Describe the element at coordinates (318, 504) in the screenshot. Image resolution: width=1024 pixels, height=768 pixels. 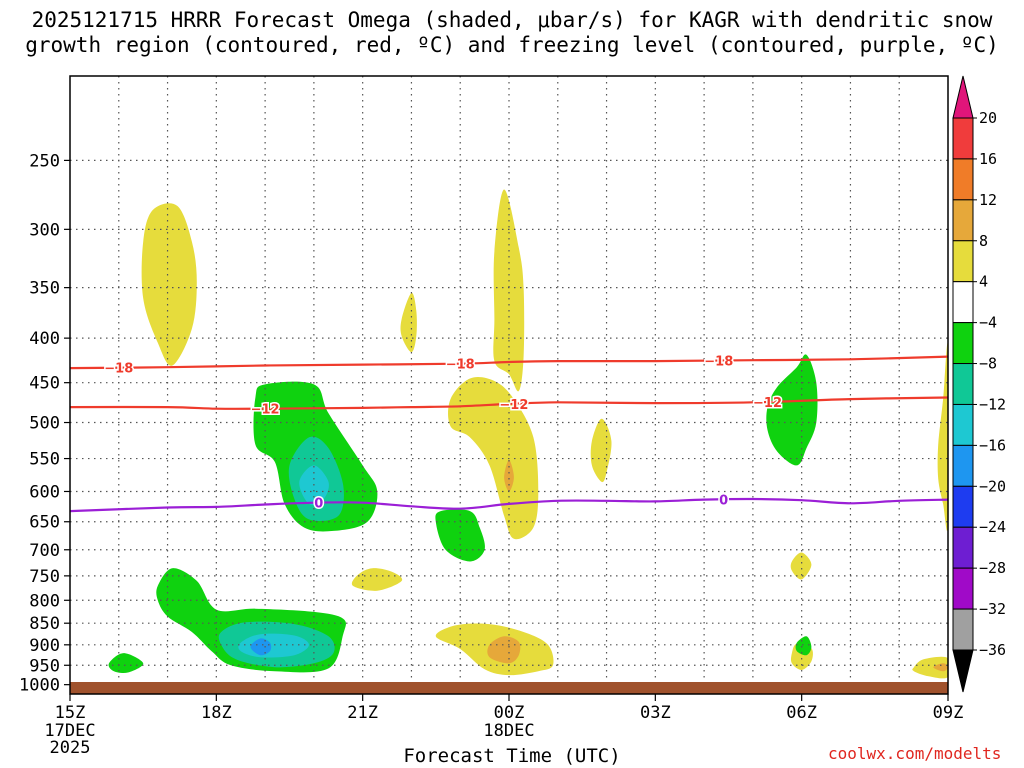
I see `contour-label-2-0: 0` at that location.